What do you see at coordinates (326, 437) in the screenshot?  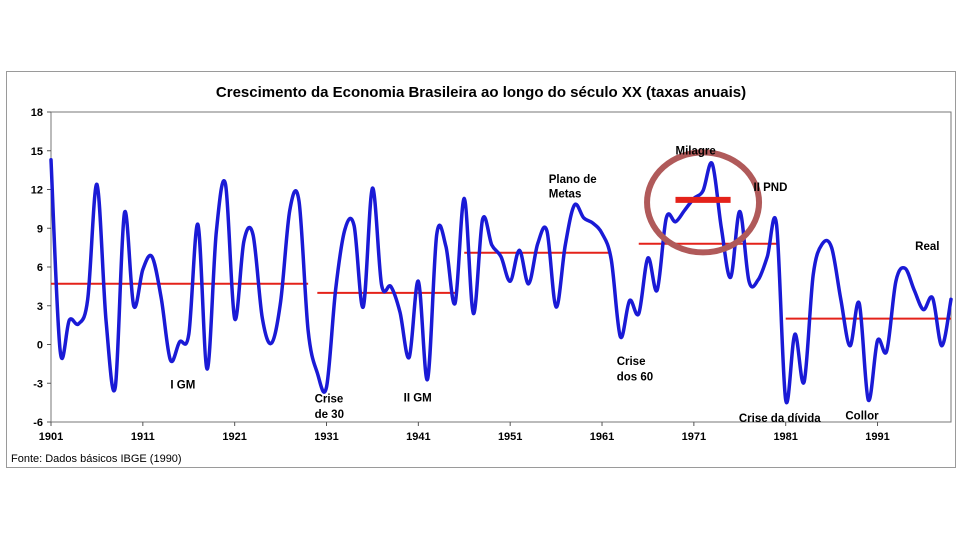 I see `x-tick-label: 1931` at bounding box center [326, 437].